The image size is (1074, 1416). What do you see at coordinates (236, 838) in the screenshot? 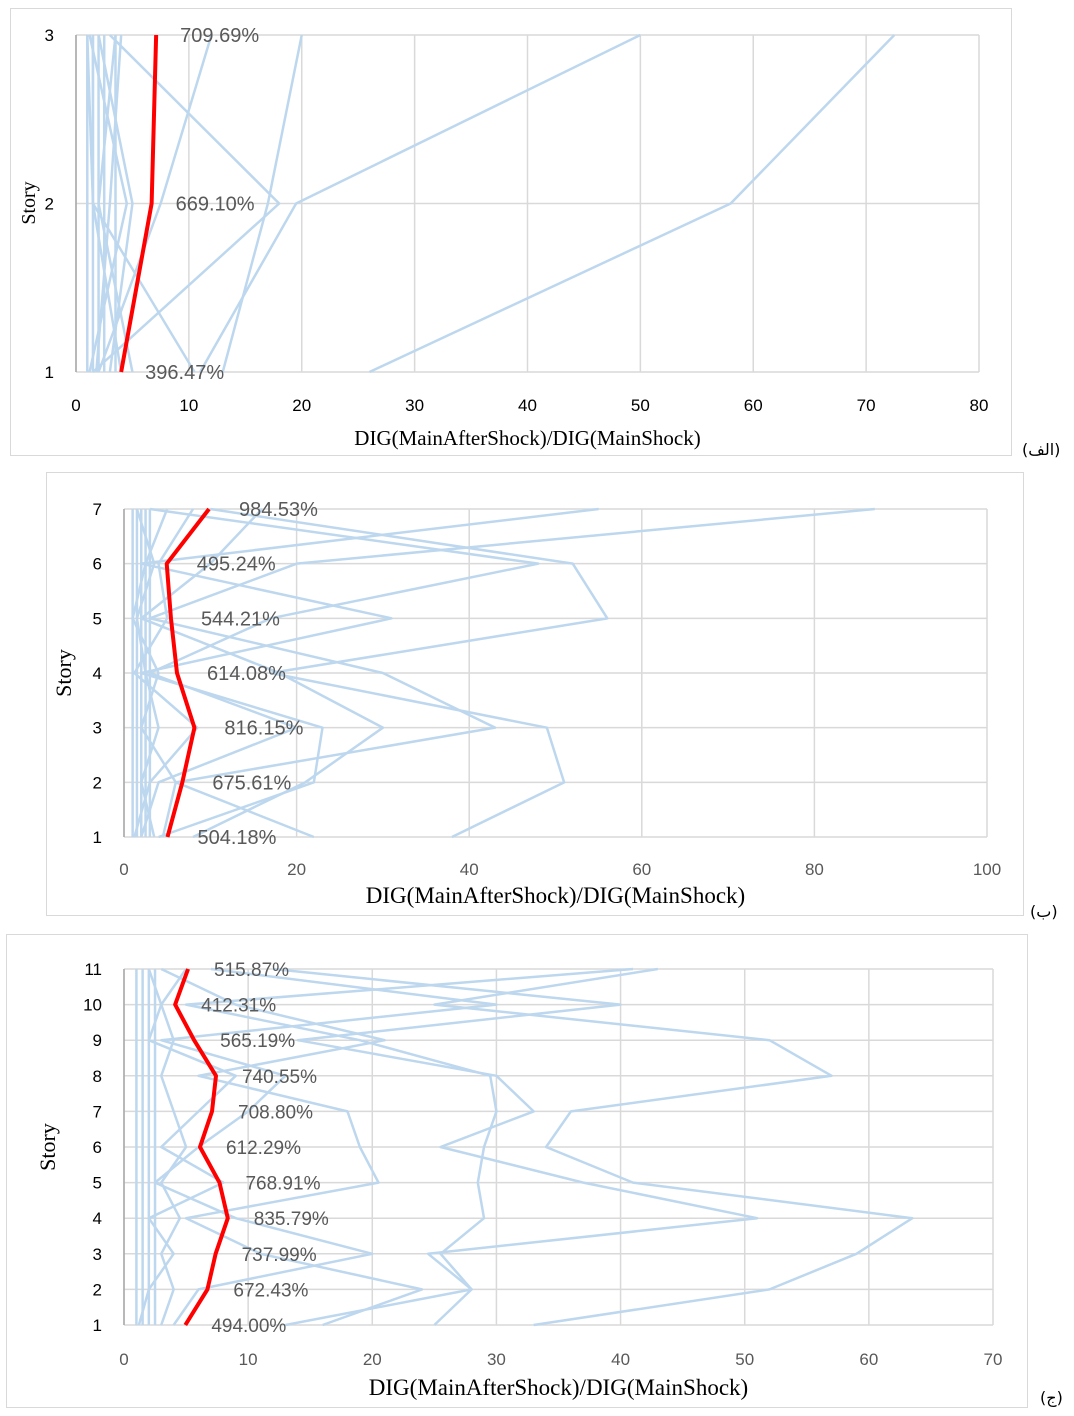
I see `data-label: 504.18%` at bounding box center [236, 838].